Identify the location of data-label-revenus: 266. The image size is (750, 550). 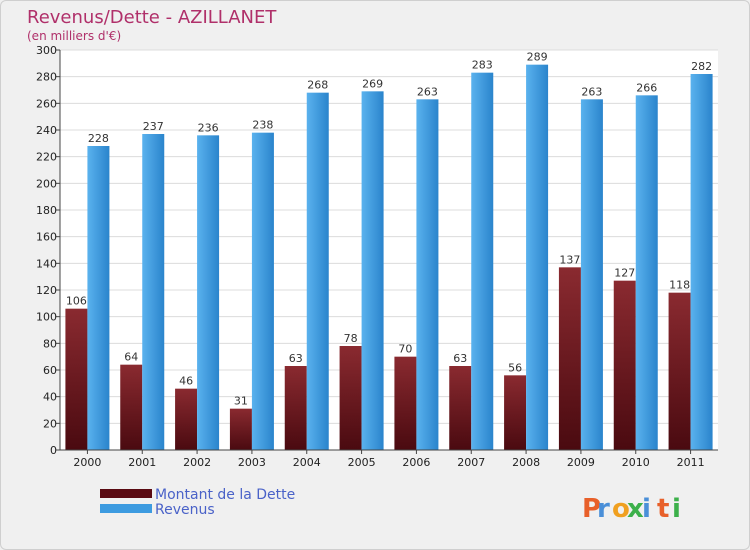
(646, 87).